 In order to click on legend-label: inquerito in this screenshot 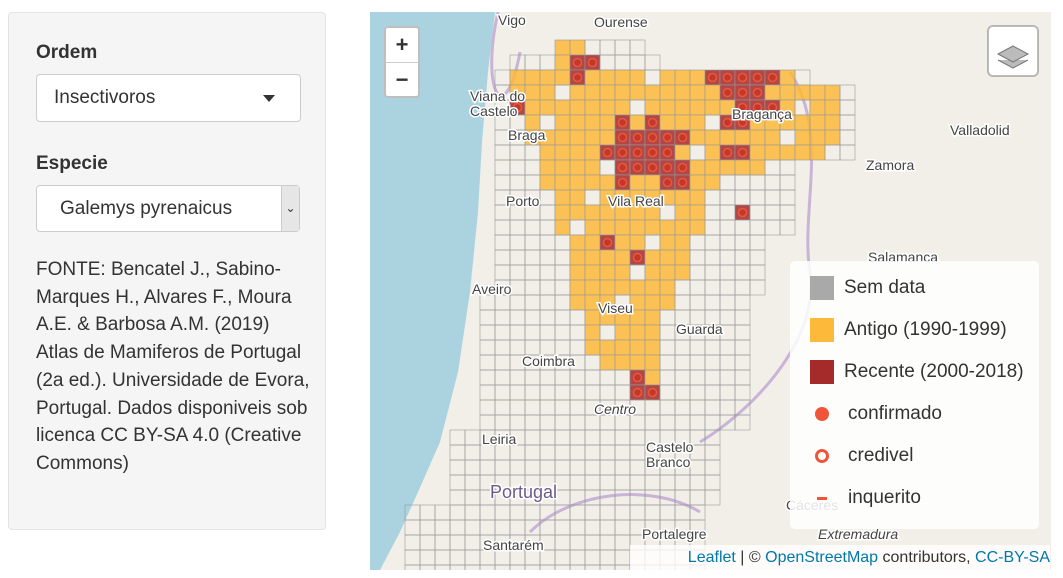, I will do `click(884, 497)`.